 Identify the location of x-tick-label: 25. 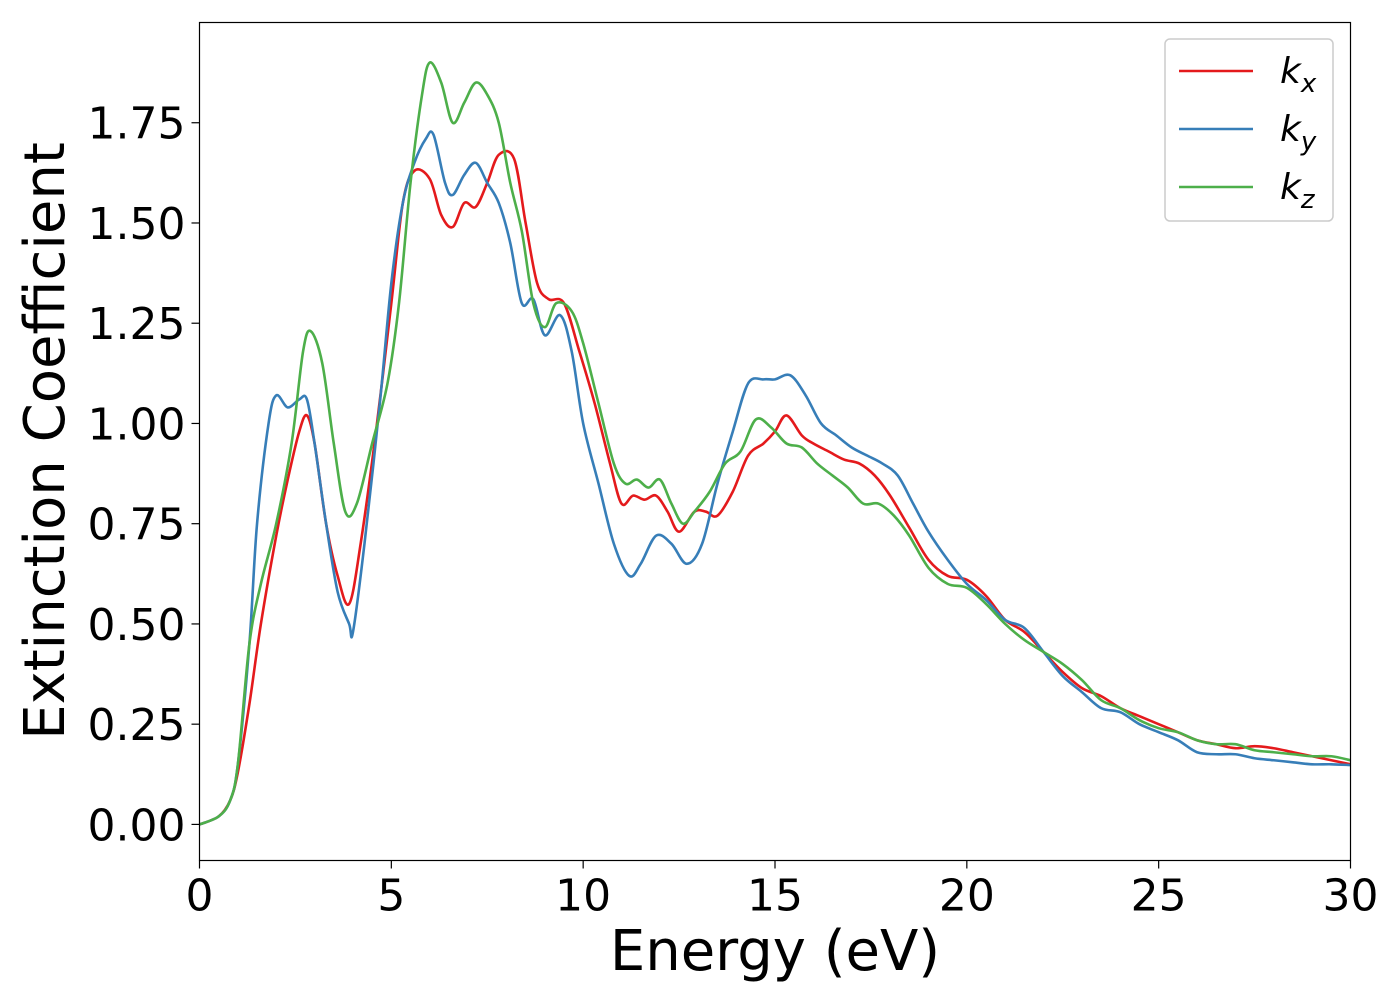
(1159, 896).